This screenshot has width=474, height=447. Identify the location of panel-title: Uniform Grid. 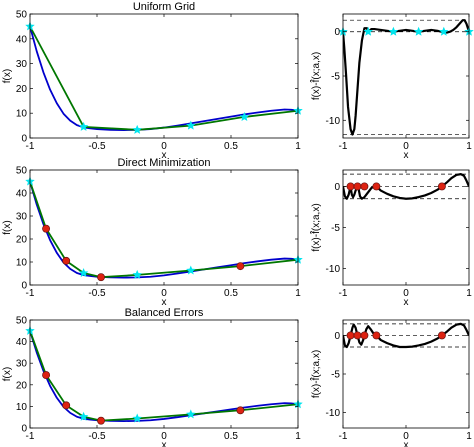
(164, 7).